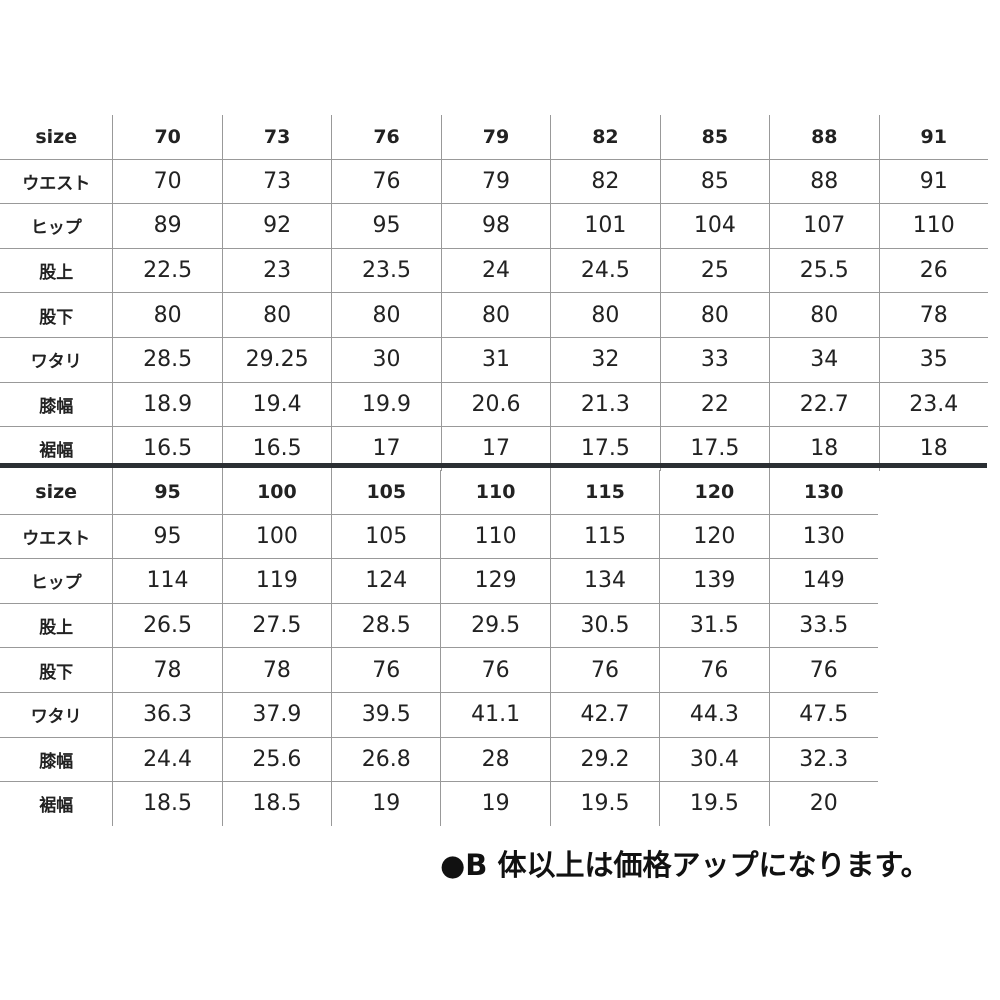 This screenshot has width=1000, height=1000. I want to click on table-cell: 24, so click(495, 271).